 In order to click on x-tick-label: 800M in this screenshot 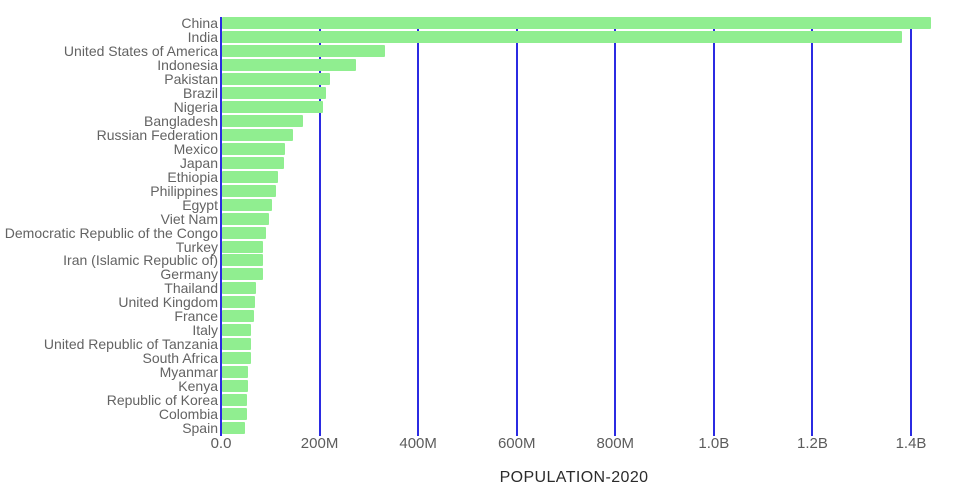, I will do `click(615, 443)`.